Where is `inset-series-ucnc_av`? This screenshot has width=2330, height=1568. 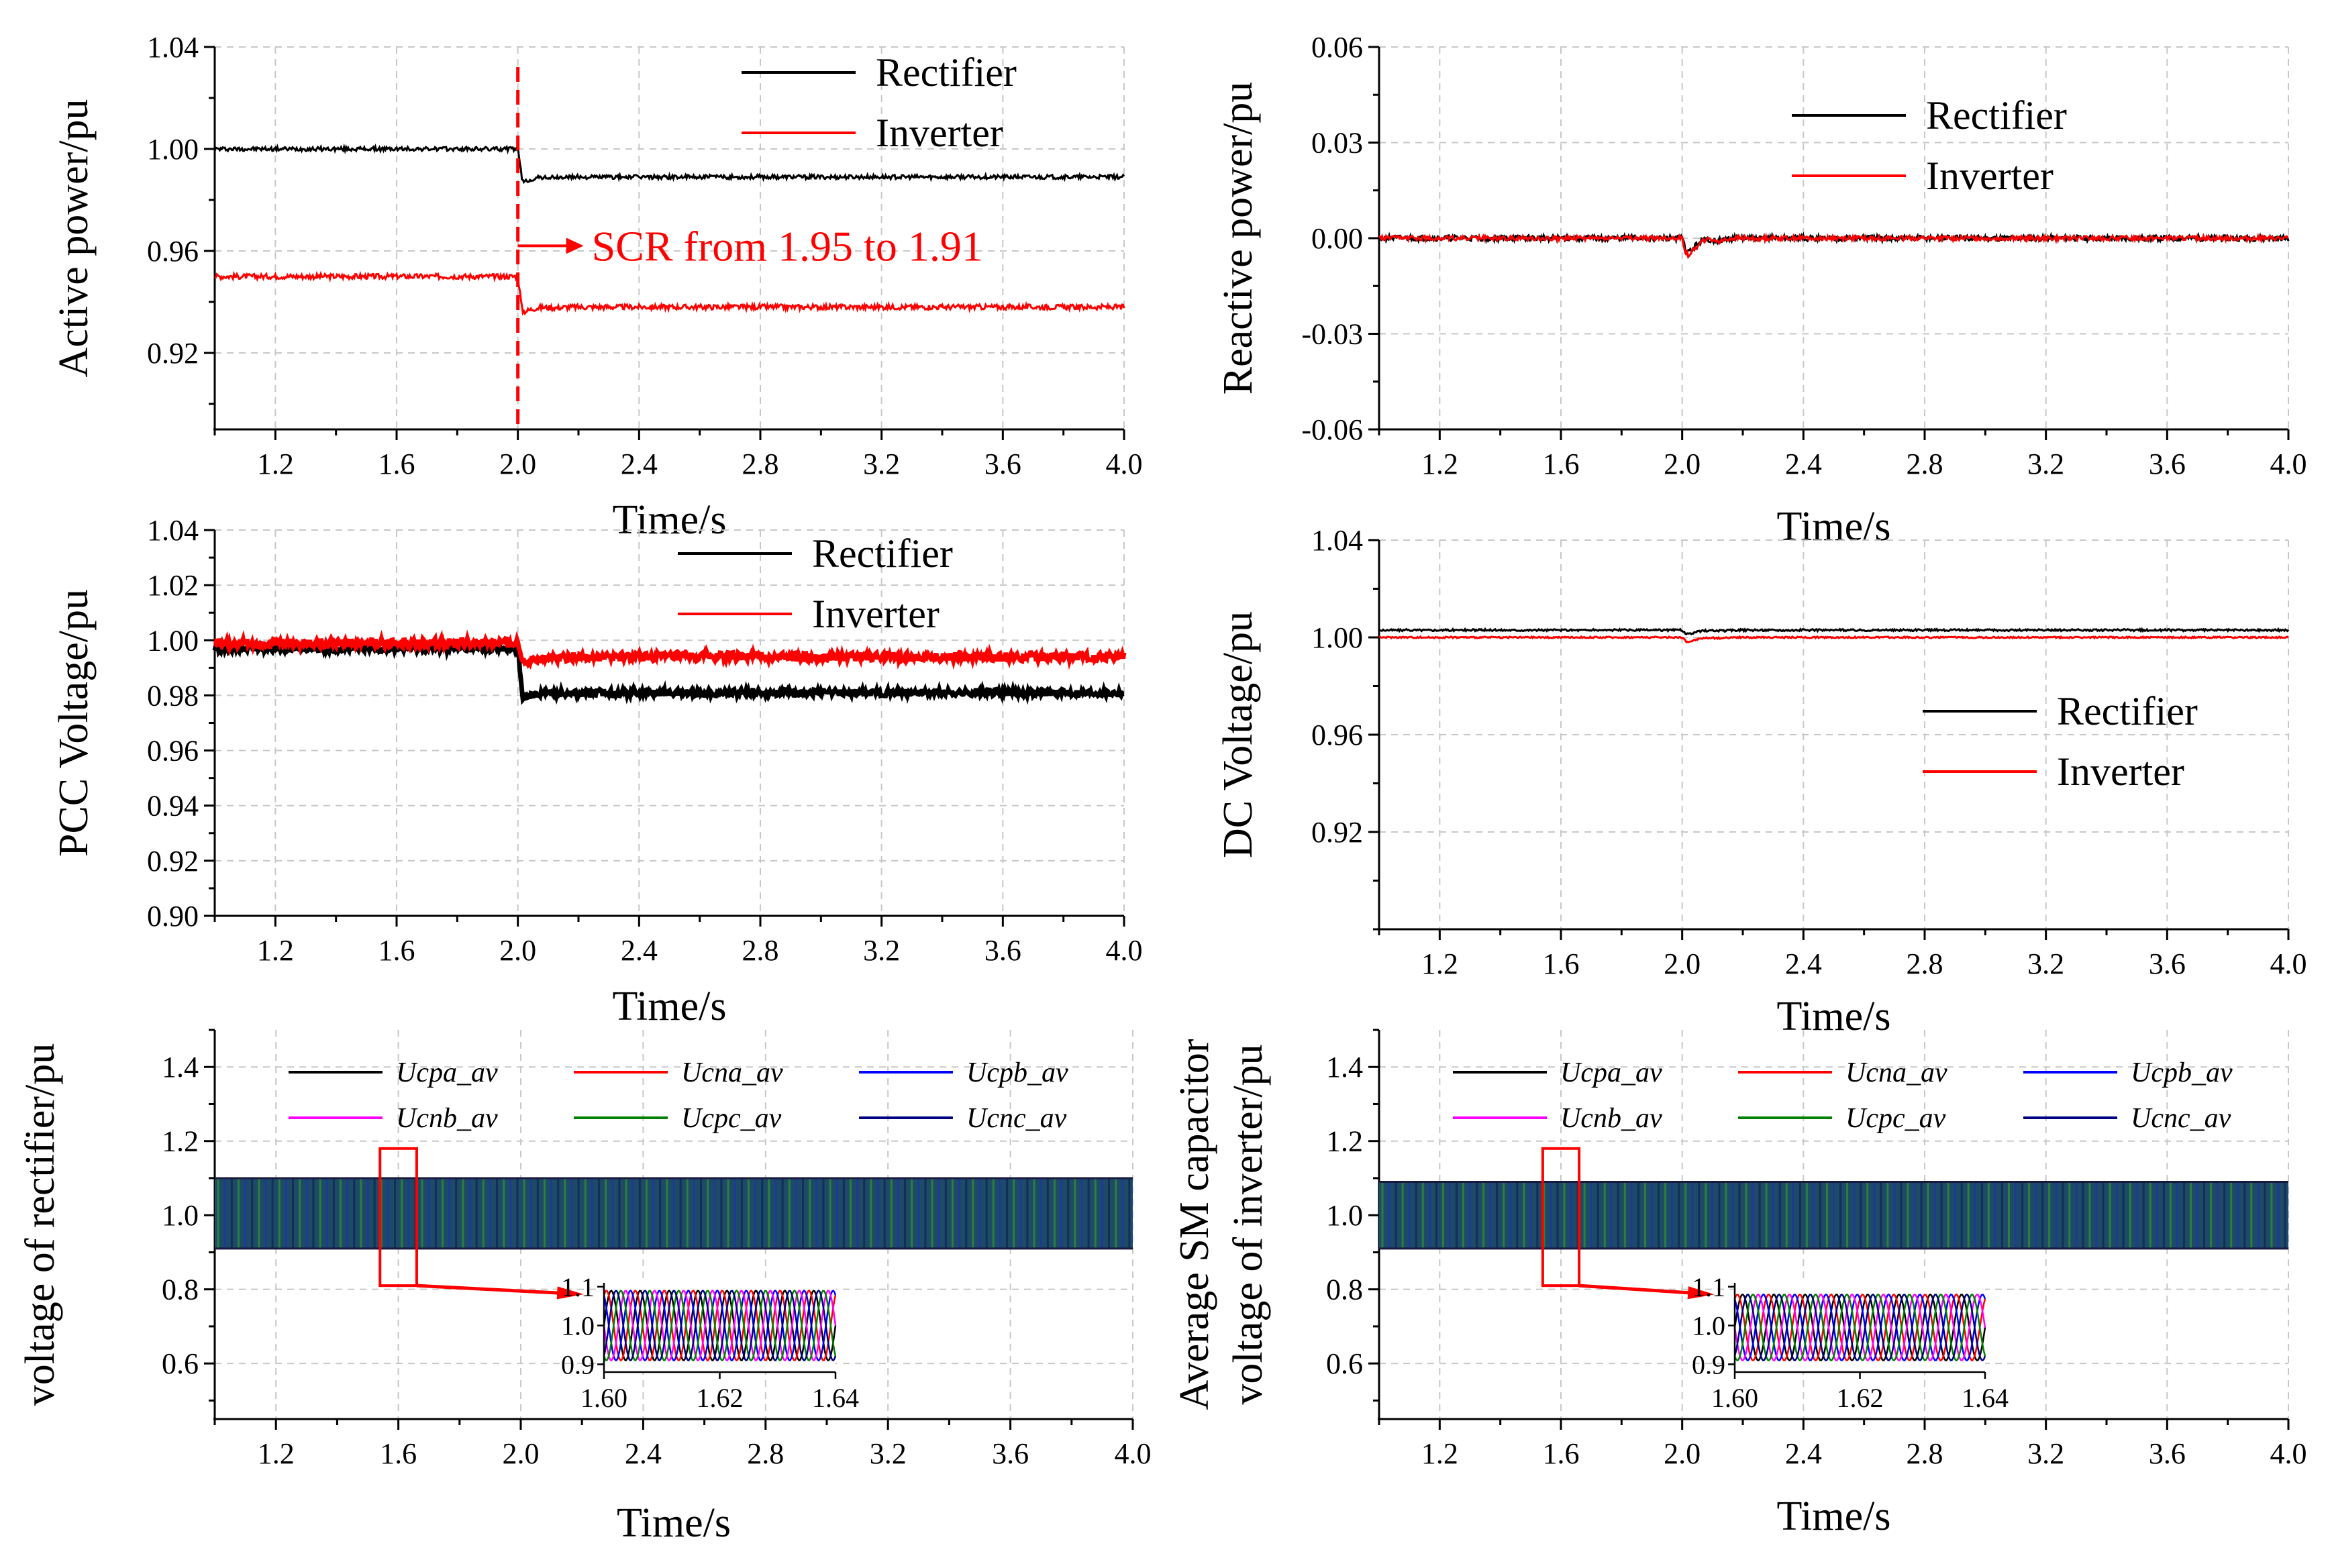
inset-series-ucnc_av is located at coordinates (1859, 1327).